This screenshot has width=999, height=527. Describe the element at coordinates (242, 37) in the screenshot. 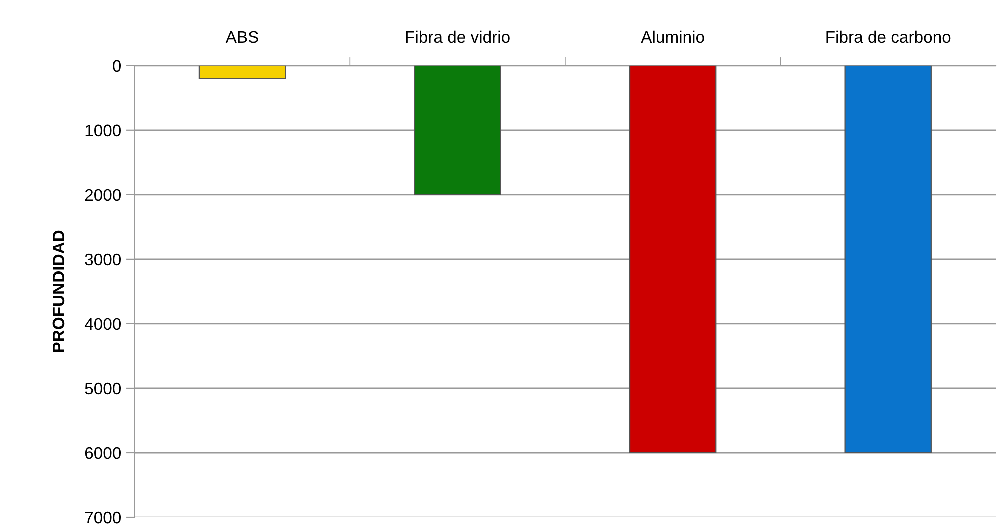

I see `x-tick-label: ABS` at that location.